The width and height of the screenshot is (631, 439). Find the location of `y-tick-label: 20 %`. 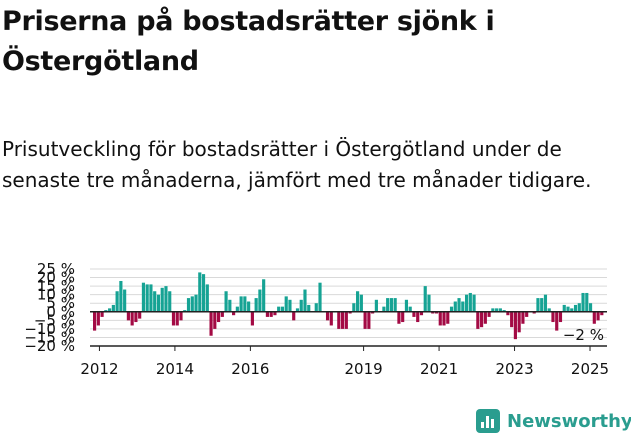

y-tick-label: 20 % is located at coordinates (56, 278).